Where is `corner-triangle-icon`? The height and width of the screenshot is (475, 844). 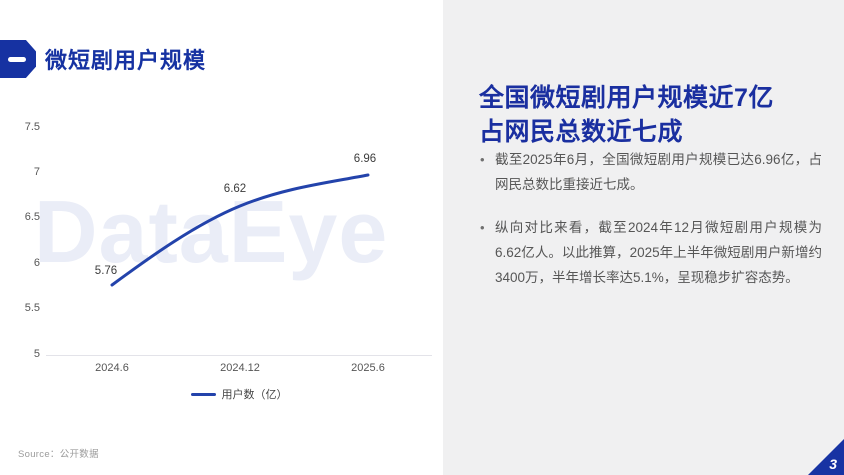 corner-triangle-icon is located at coordinates (826, 457).